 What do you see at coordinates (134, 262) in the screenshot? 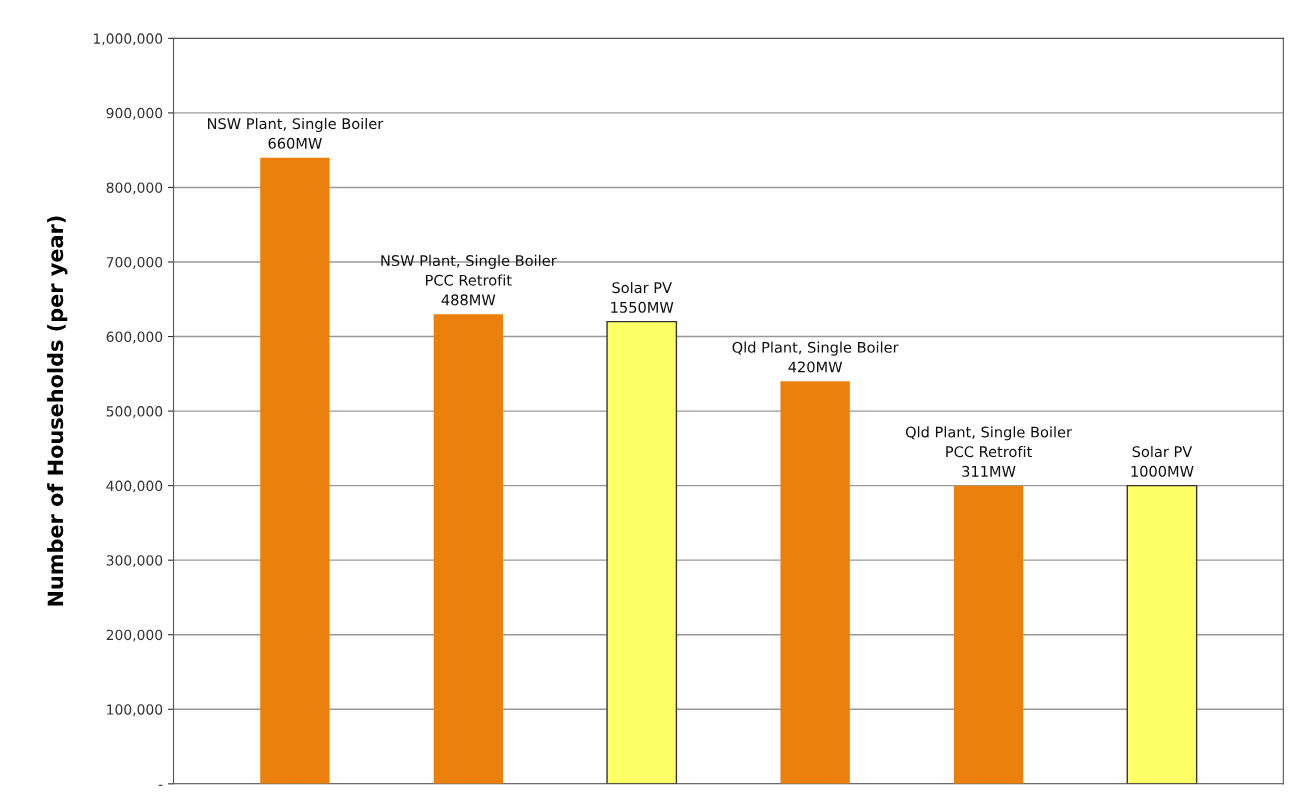
I see `y-tick-label: 700,000` at bounding box center [134, 262].